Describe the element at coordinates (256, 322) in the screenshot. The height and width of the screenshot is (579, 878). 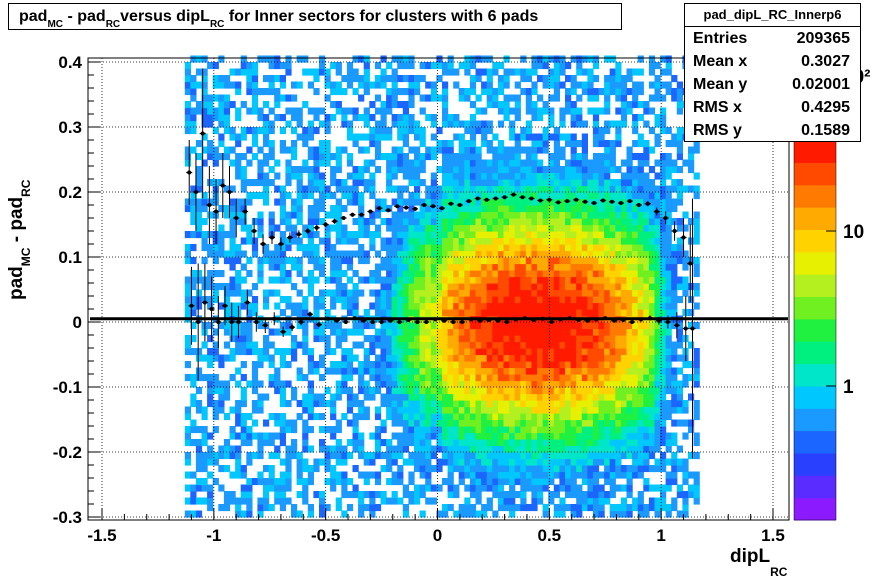
I see `profile-lower-point` at that location.